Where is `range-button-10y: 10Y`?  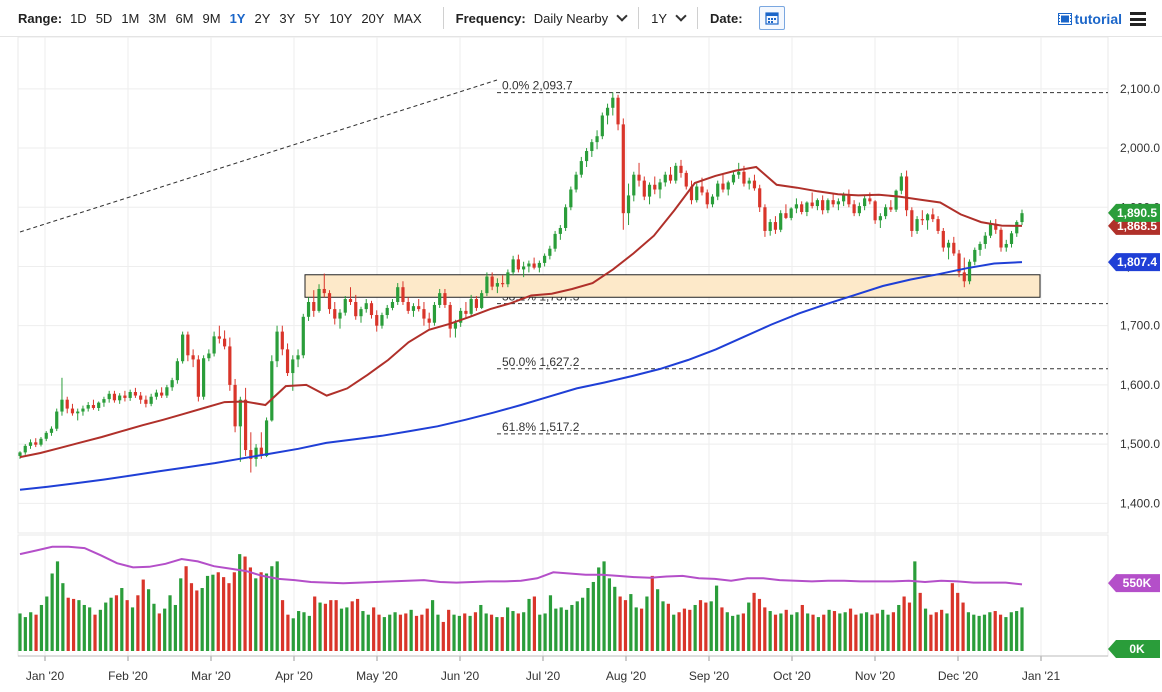 range-button-10y: 10Y is located at coordinates (341, 18).